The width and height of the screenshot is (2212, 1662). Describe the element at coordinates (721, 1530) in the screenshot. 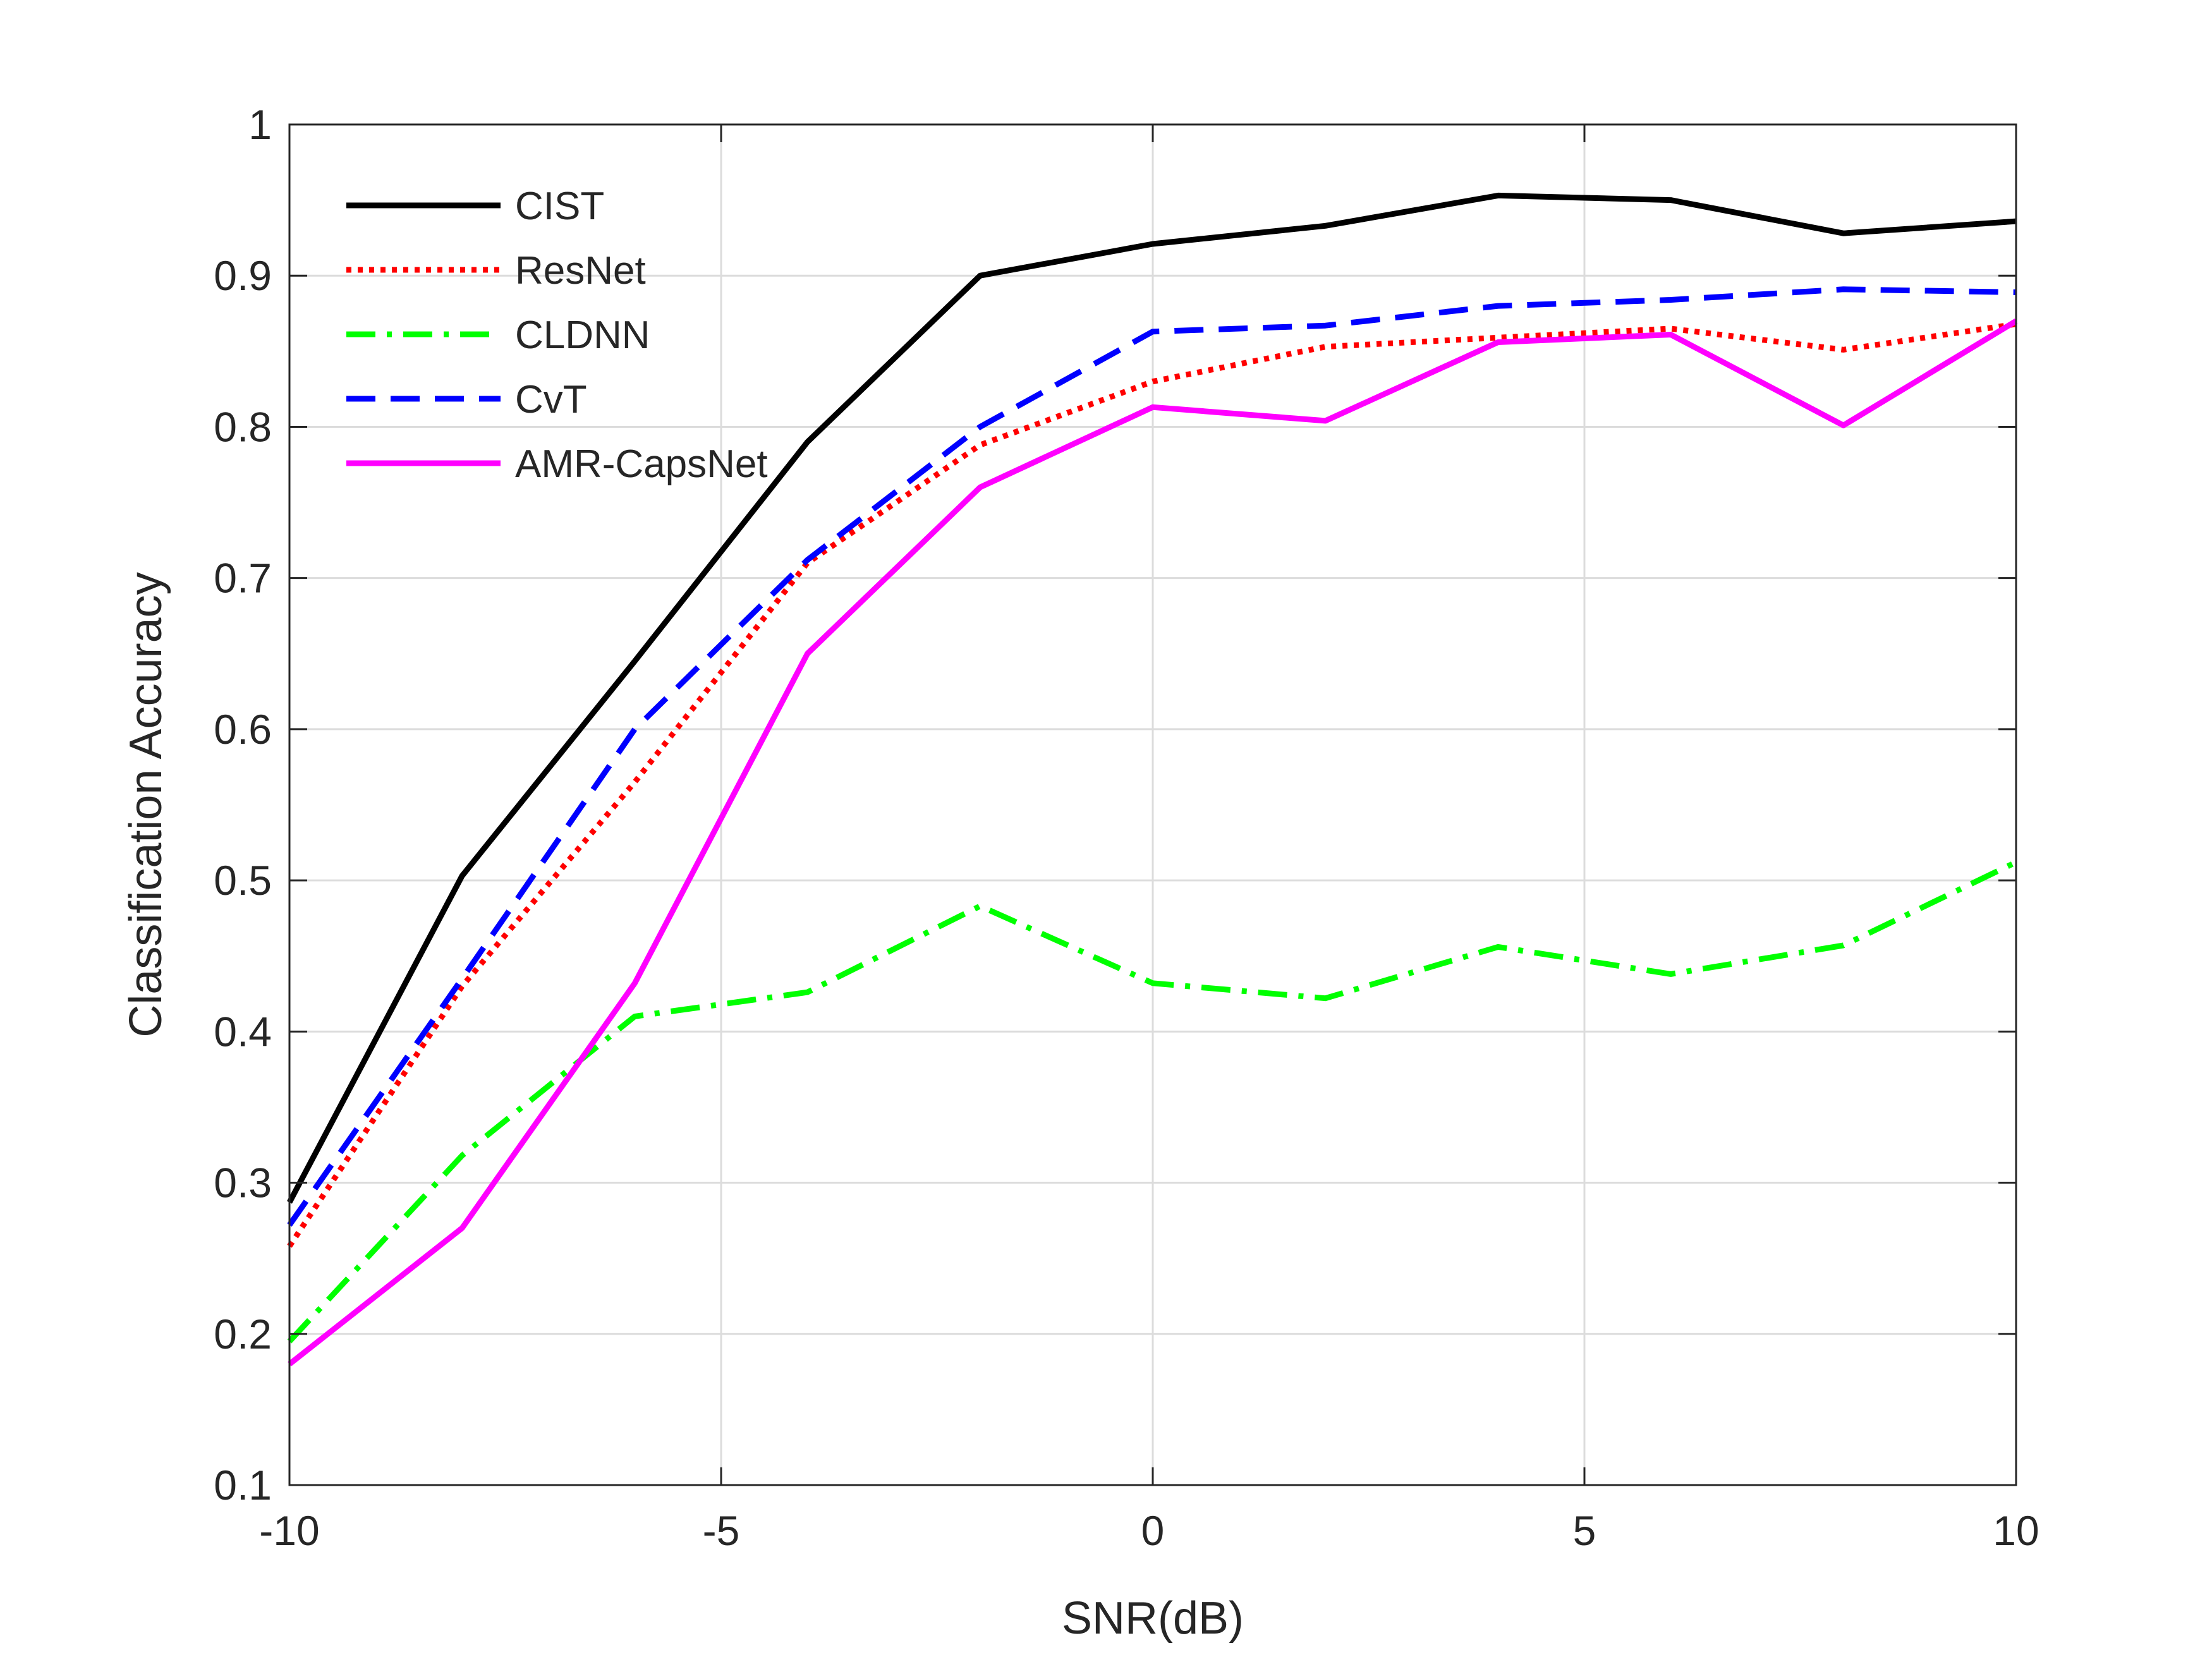

I see `x-tick-label: -5` at that location.